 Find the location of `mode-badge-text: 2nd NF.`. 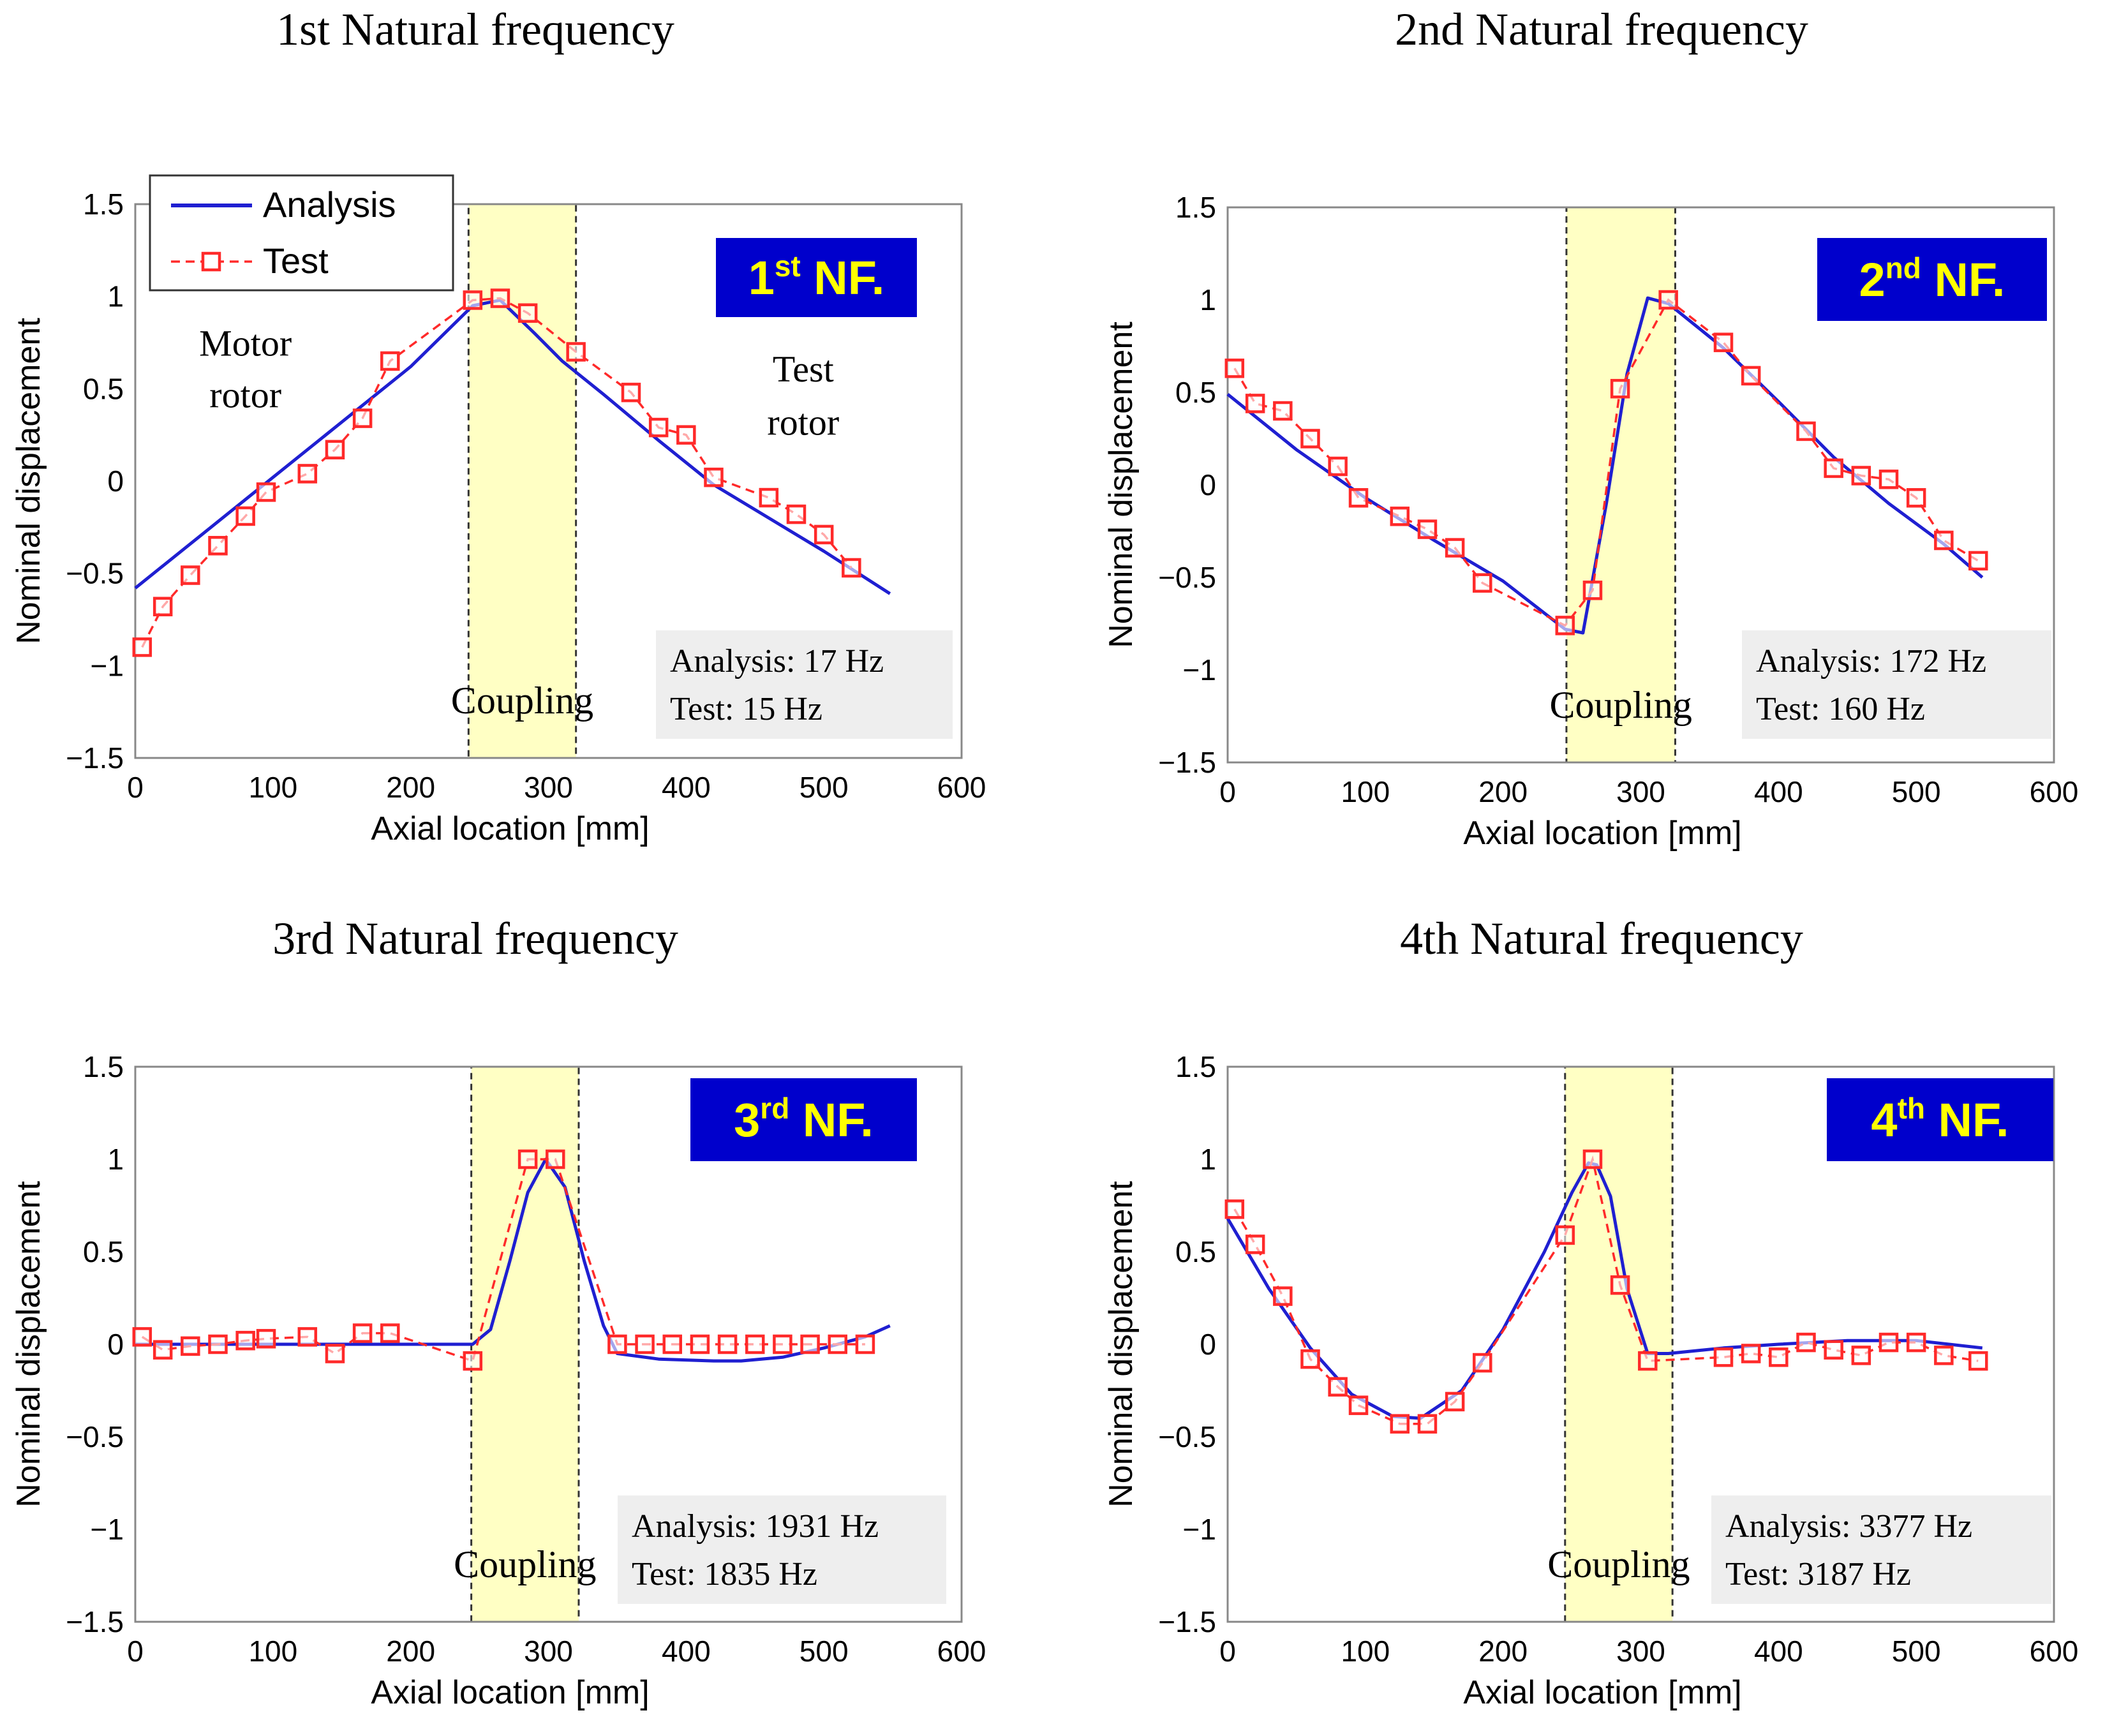

mode-badge-text: 2nd NF. is located at coordinates (1932, 279).